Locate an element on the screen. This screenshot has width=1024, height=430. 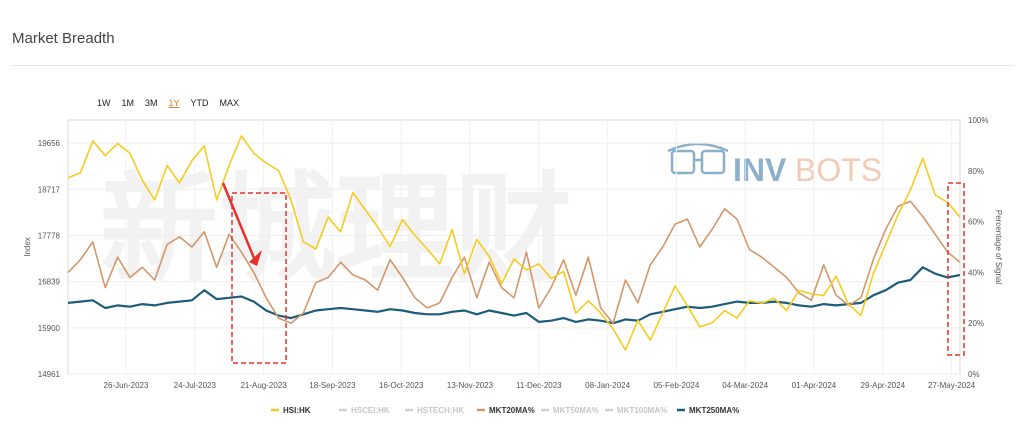
legend-label: MKT100MA% is located at coordinates (642, 410).